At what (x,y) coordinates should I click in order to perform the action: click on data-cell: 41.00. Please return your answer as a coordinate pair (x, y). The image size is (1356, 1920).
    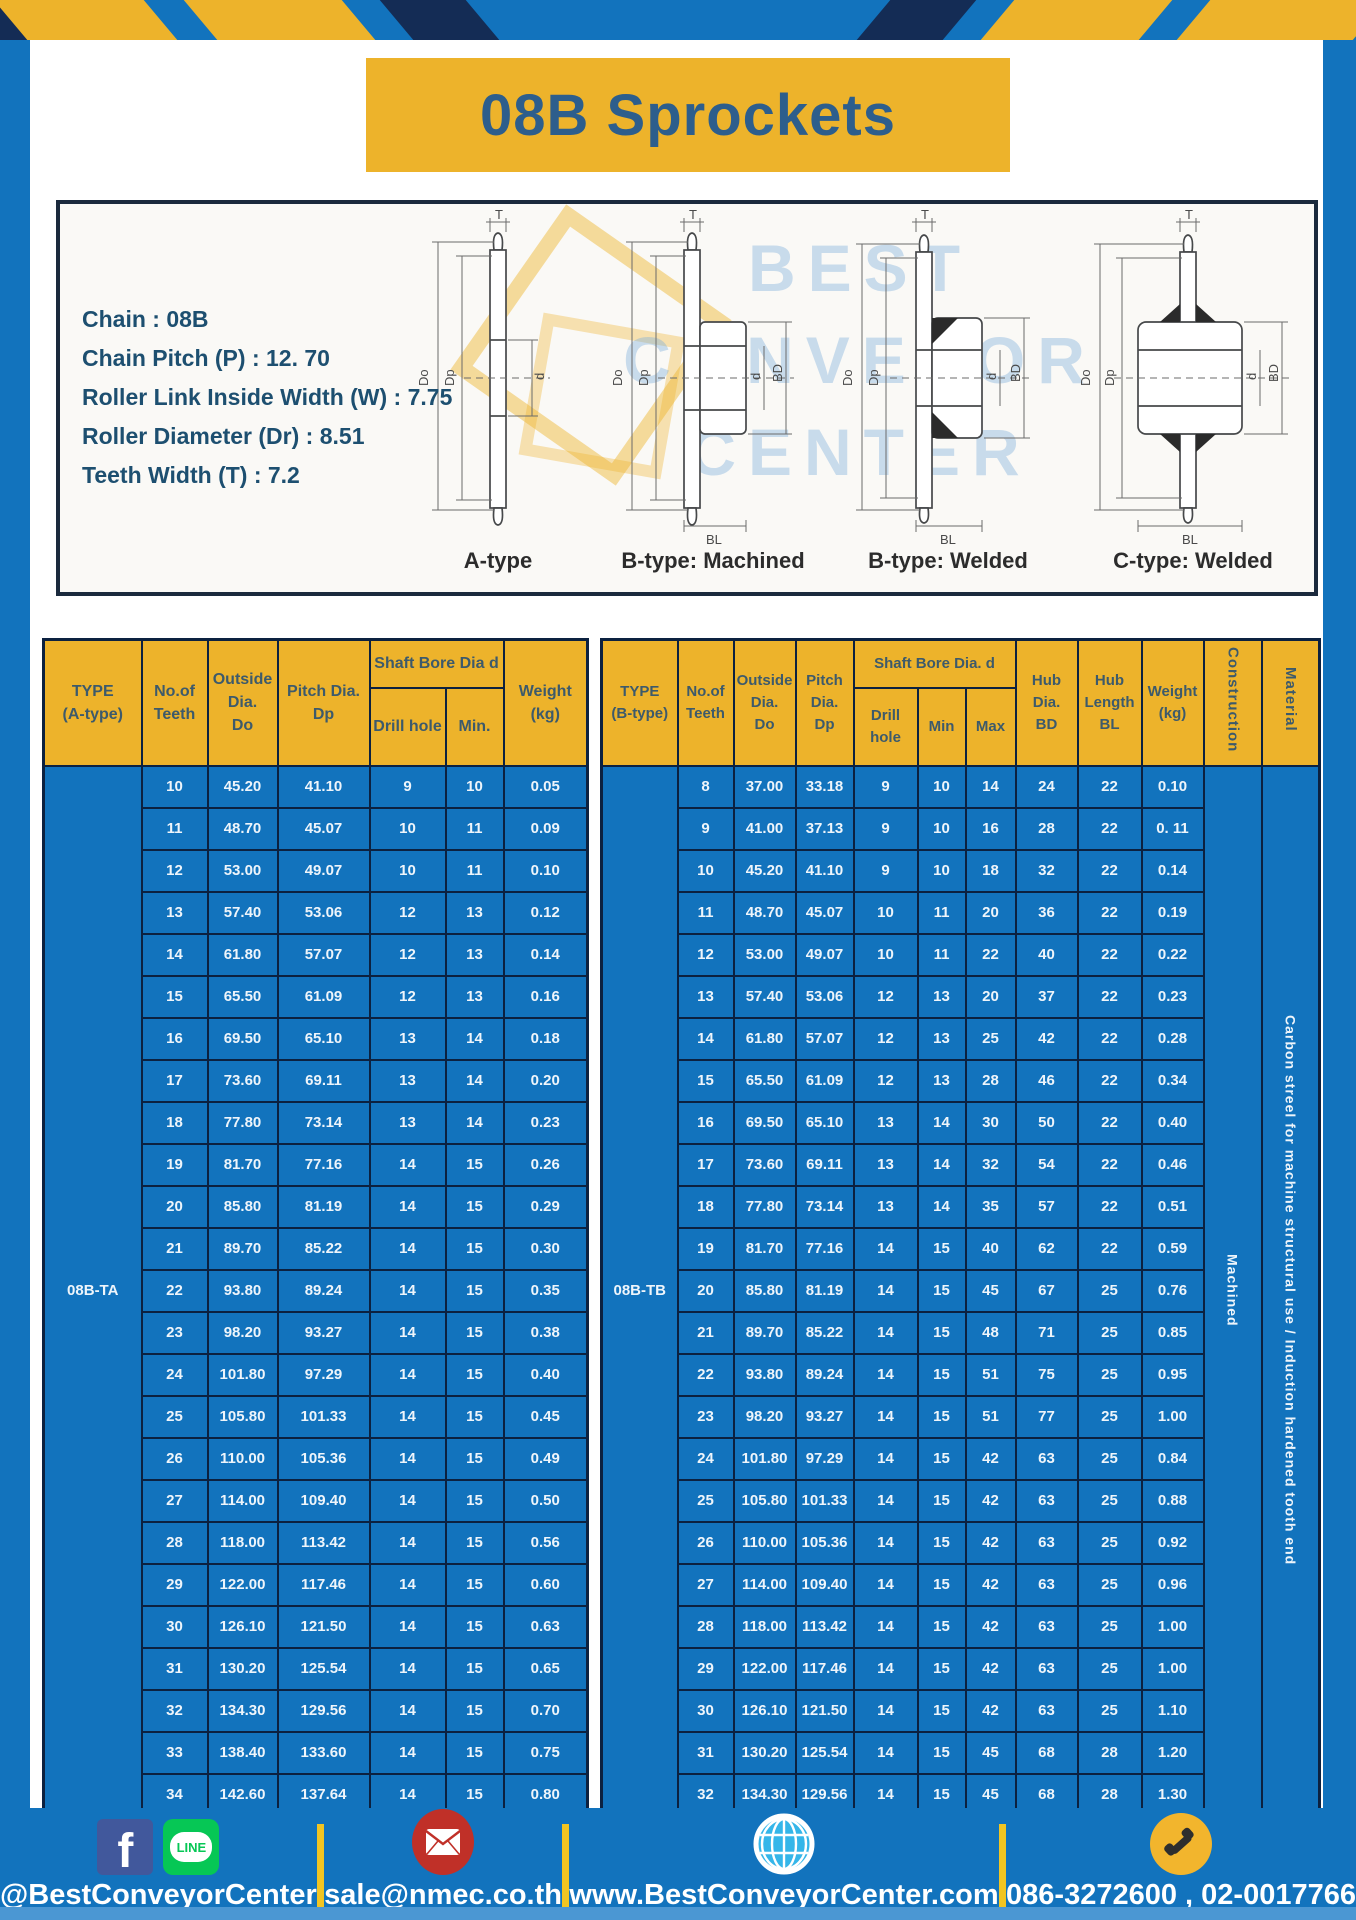
    Looking at the image, I should click on (764, 828).